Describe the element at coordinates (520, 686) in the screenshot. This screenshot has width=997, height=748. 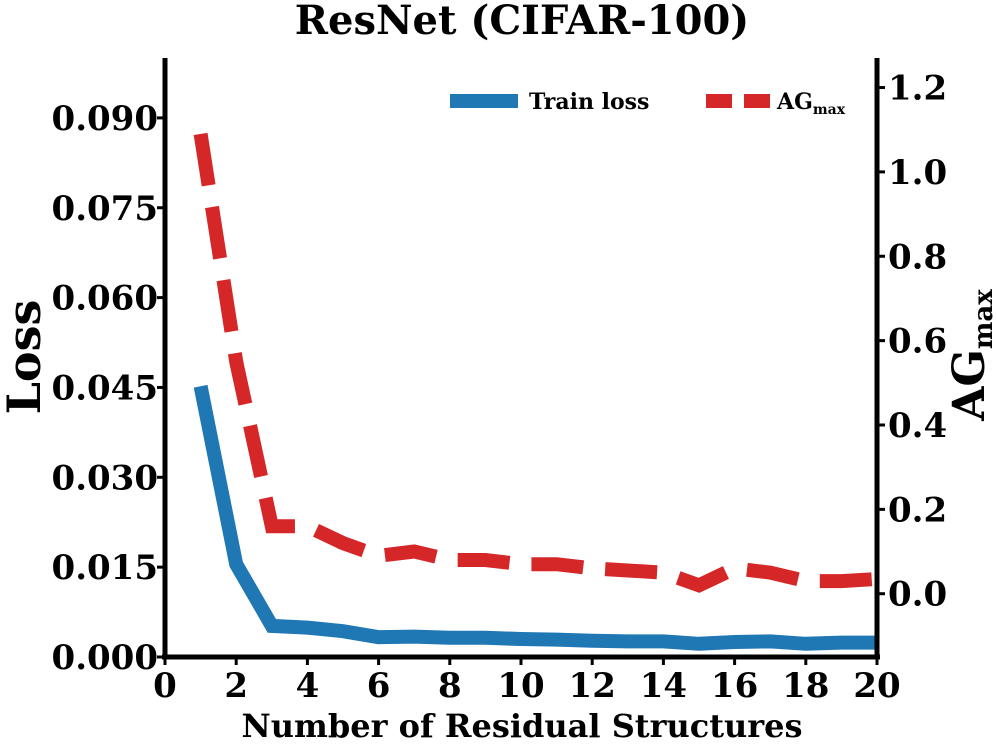
I see `x-tick-label: 10` at that location.